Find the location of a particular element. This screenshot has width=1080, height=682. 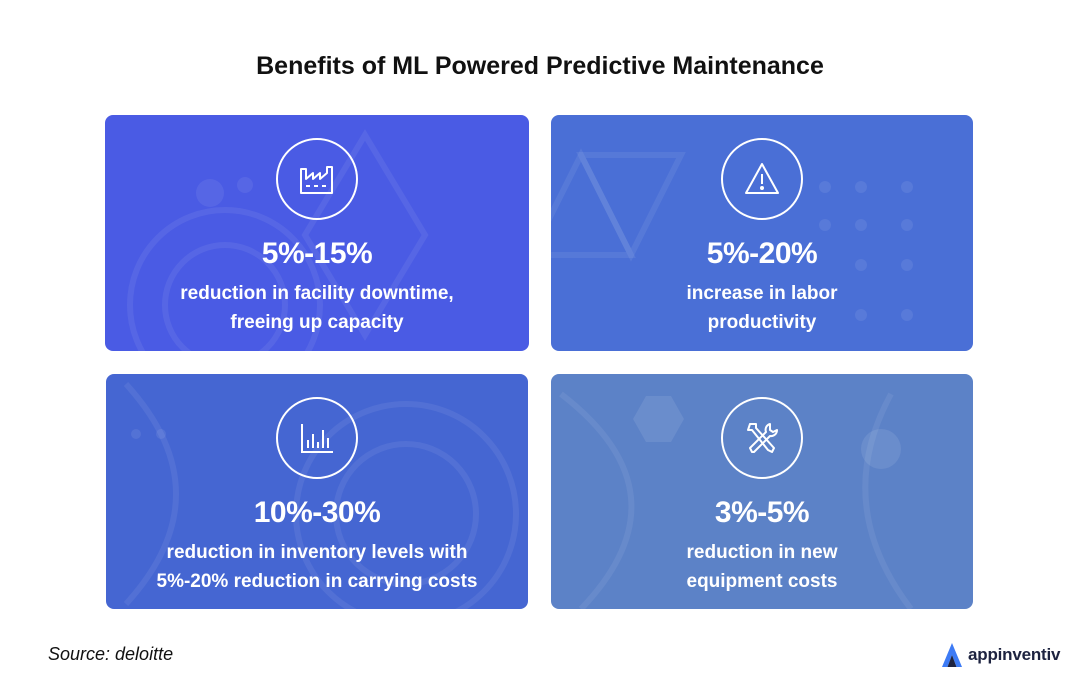

factory-icon is located at coordinates (316, 180).